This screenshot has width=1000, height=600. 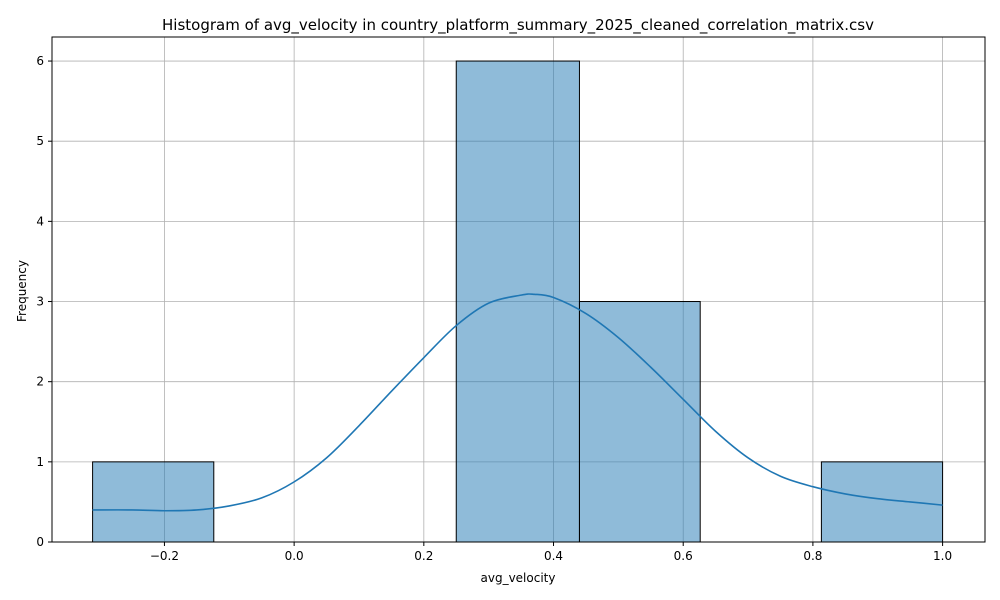 I want to click on y-tick-label: 5, so click(x=40, y=141).